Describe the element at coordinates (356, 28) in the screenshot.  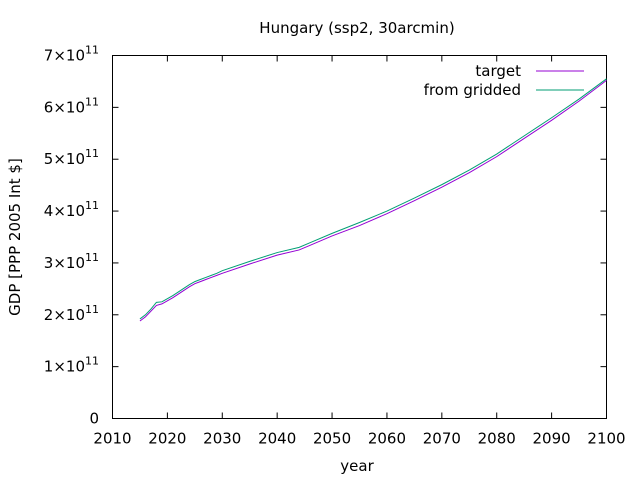
I see `chart-title: Hungary (ssp2, 30arcmin)` at that location.